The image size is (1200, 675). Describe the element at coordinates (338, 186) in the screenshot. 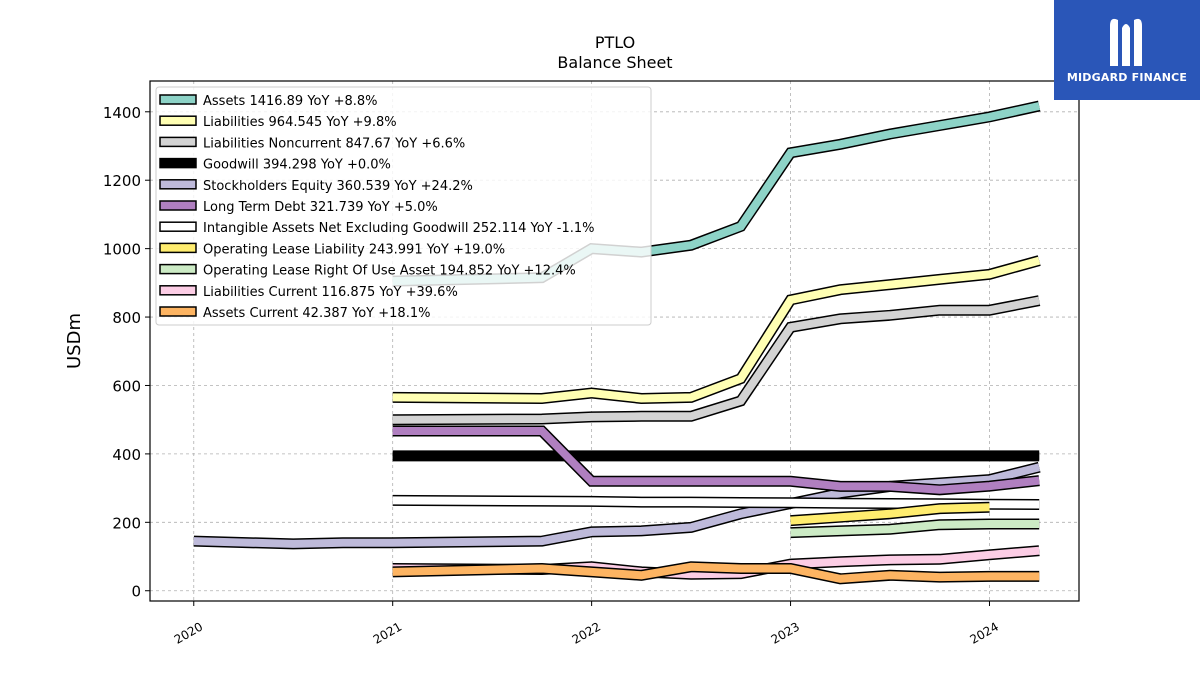

I see `legend-label: Stockholders Equity 360.539 YoY +24.2%` at that location.